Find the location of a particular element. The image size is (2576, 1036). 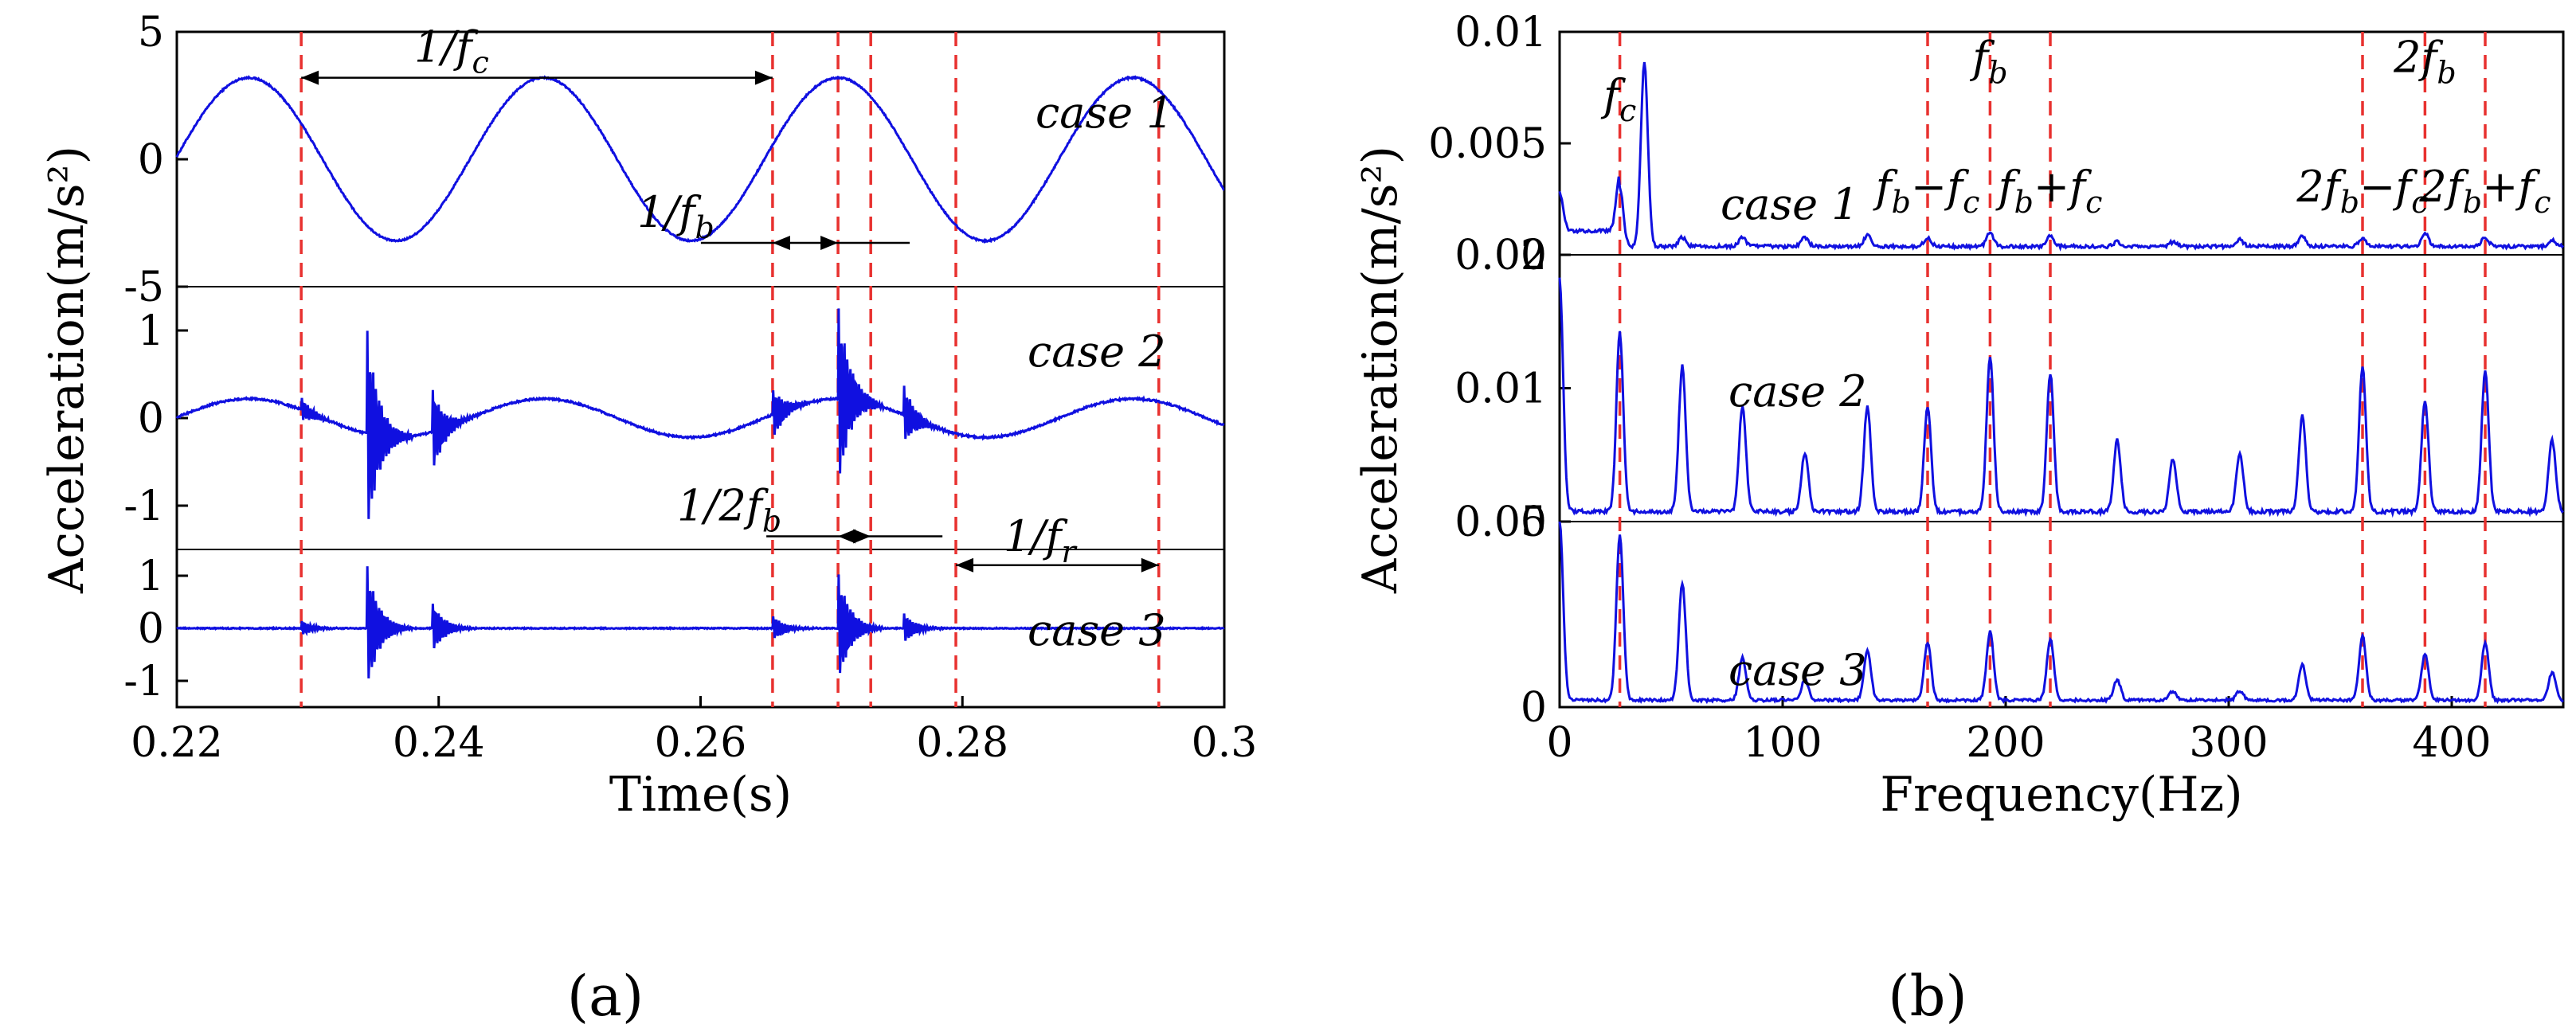

x-axis-label: Time(s) is located at coordinates (700, 795).